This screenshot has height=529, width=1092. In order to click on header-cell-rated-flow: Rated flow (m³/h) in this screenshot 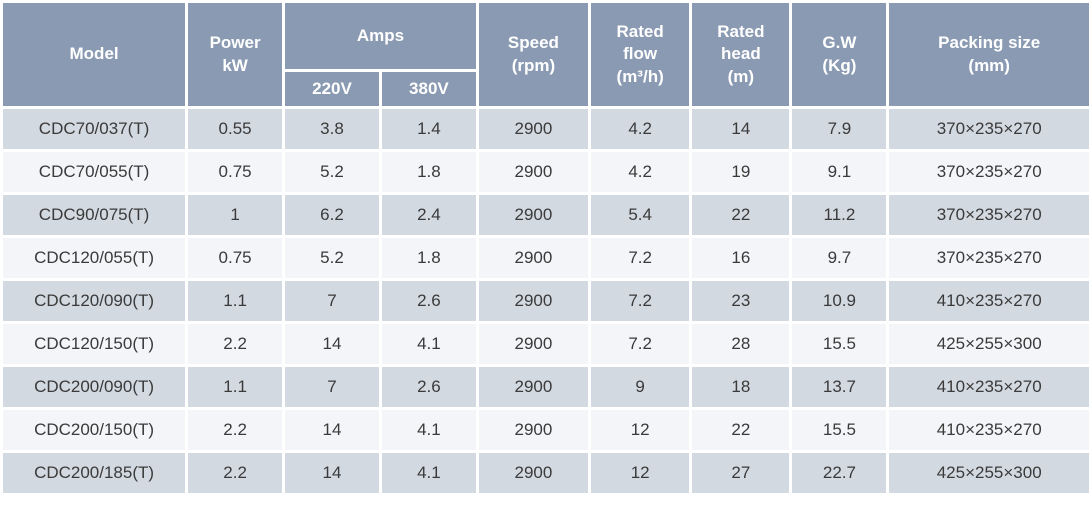, I will do `click(640, 54)`.